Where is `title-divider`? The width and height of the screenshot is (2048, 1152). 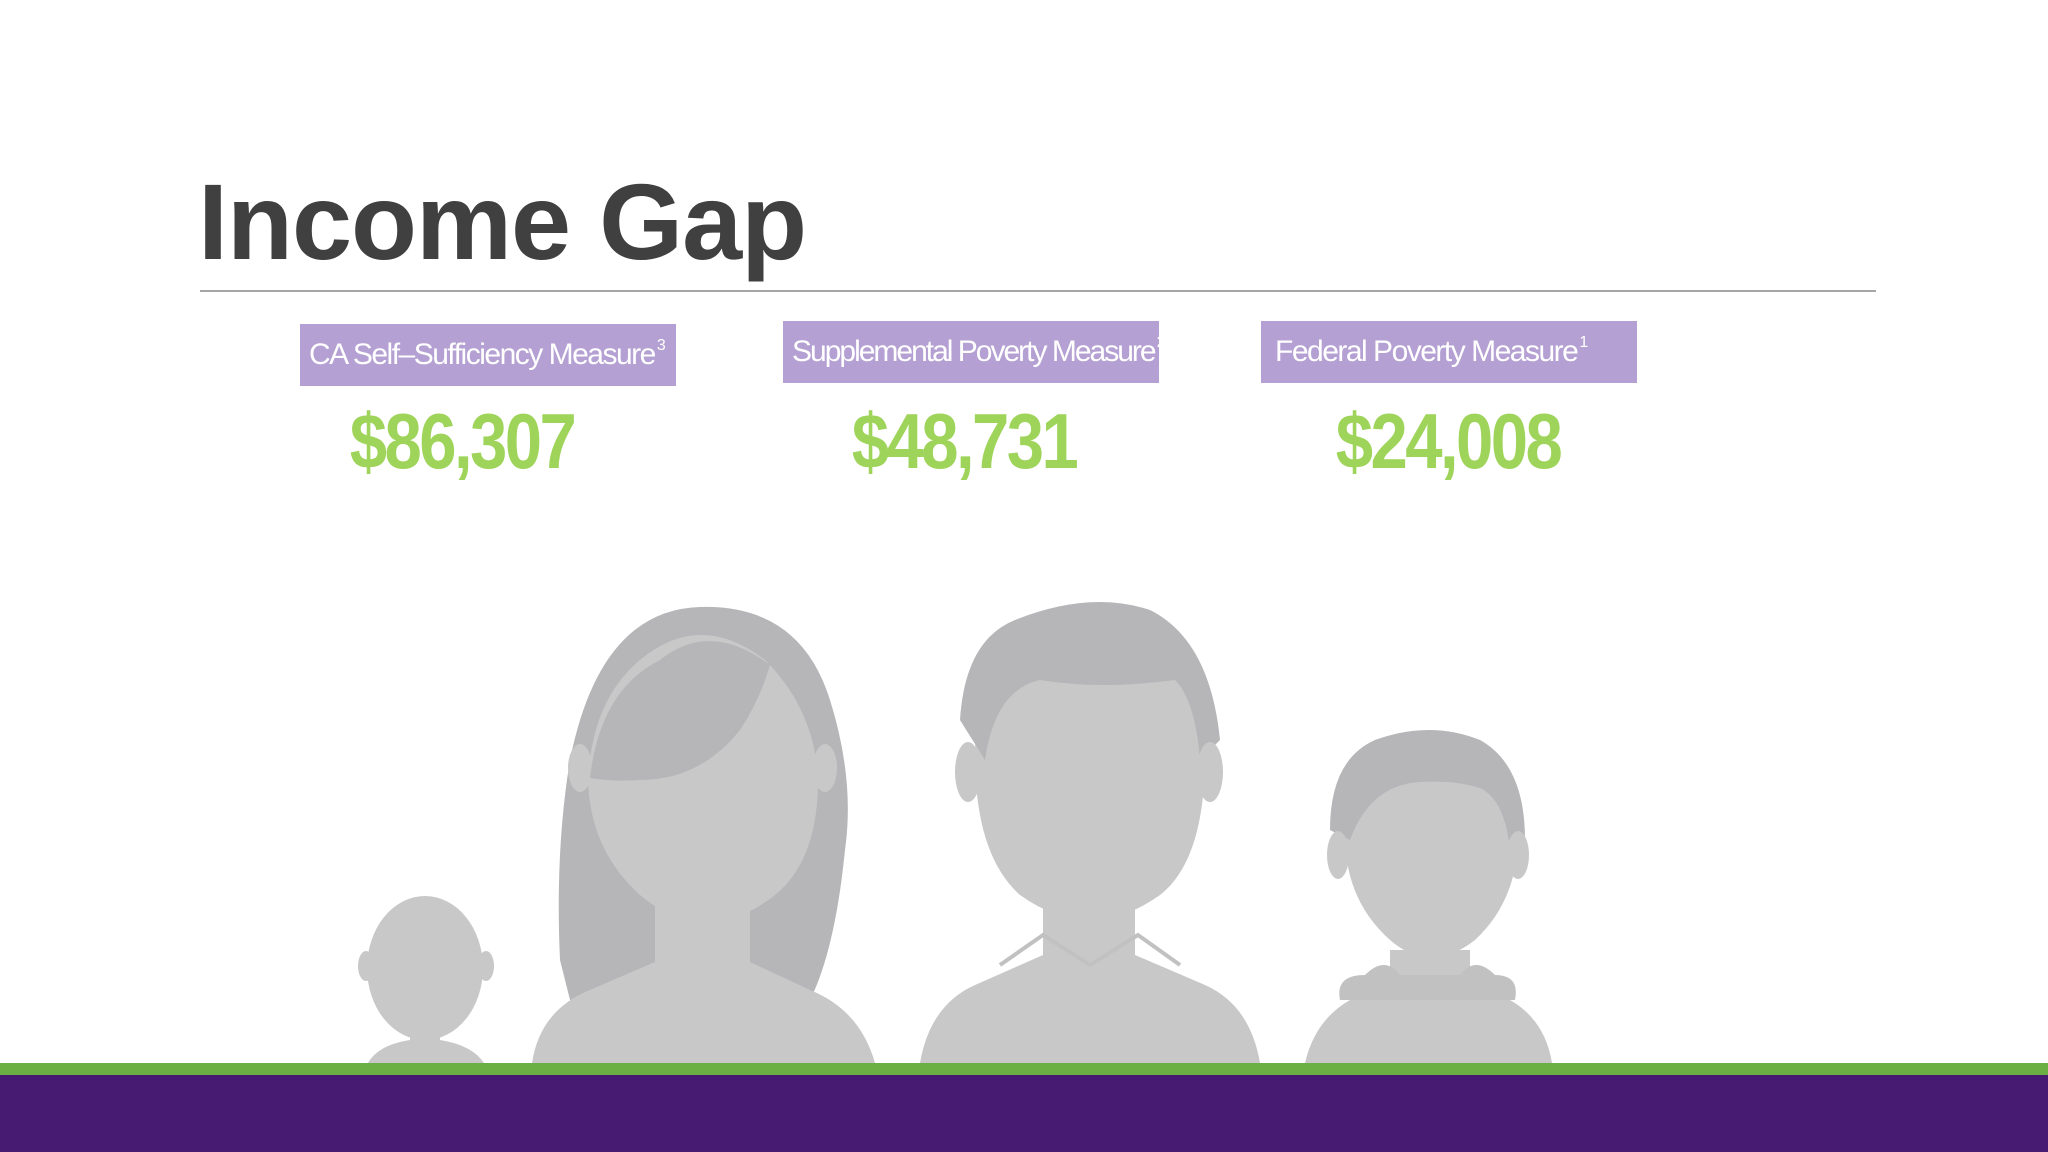 title-divider is located at coordinates (1038, 291).